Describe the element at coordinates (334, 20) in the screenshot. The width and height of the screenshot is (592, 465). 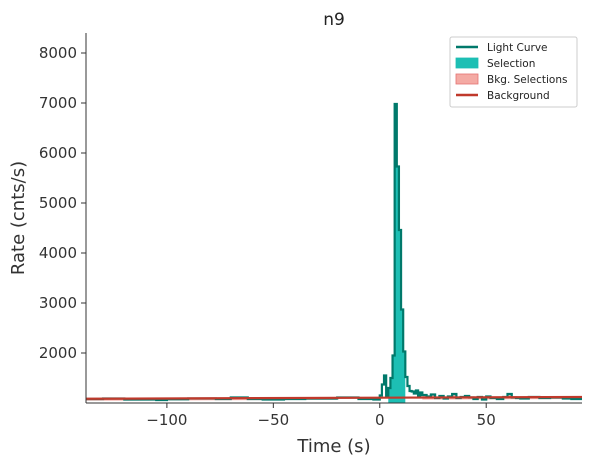
I see `chart-title: n9` at that location.